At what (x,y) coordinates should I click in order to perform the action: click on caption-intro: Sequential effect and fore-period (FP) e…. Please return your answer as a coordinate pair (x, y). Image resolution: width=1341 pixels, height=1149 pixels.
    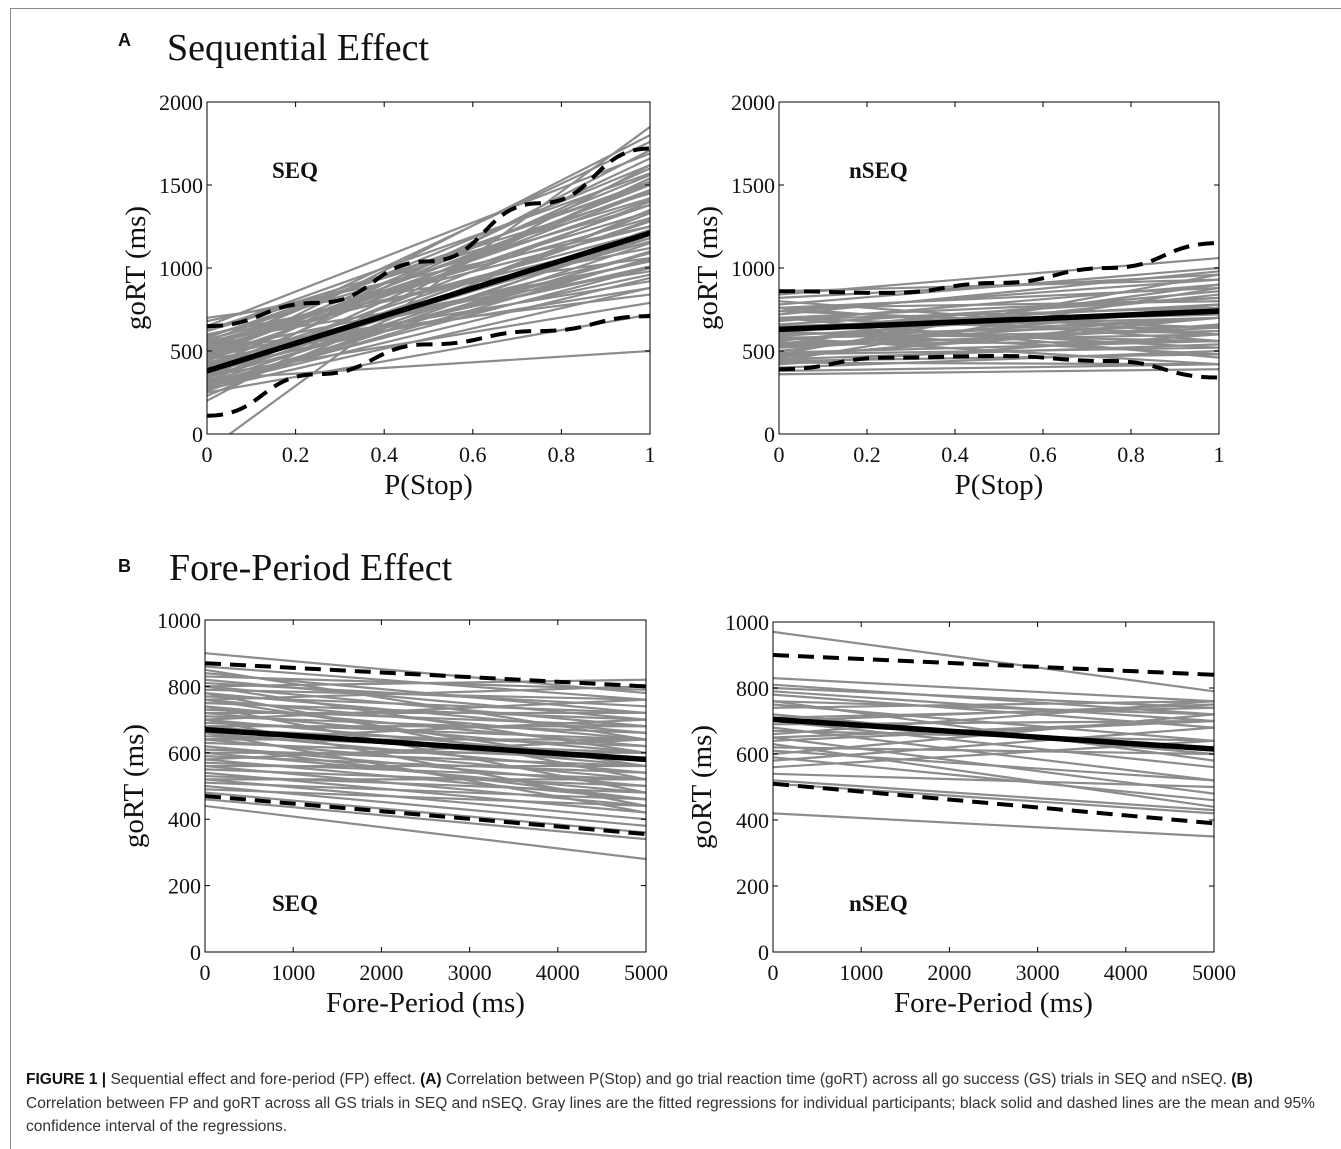
    Looking at the image, I should click on (263, 1079).